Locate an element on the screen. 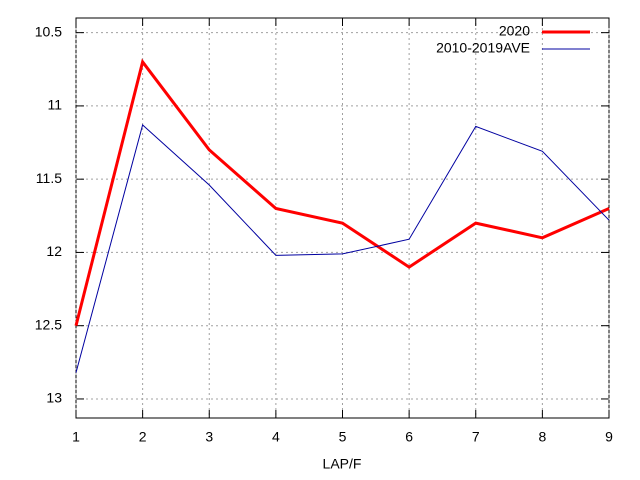  y-tick-label: 11.5 is located at coordinates (49, 178).